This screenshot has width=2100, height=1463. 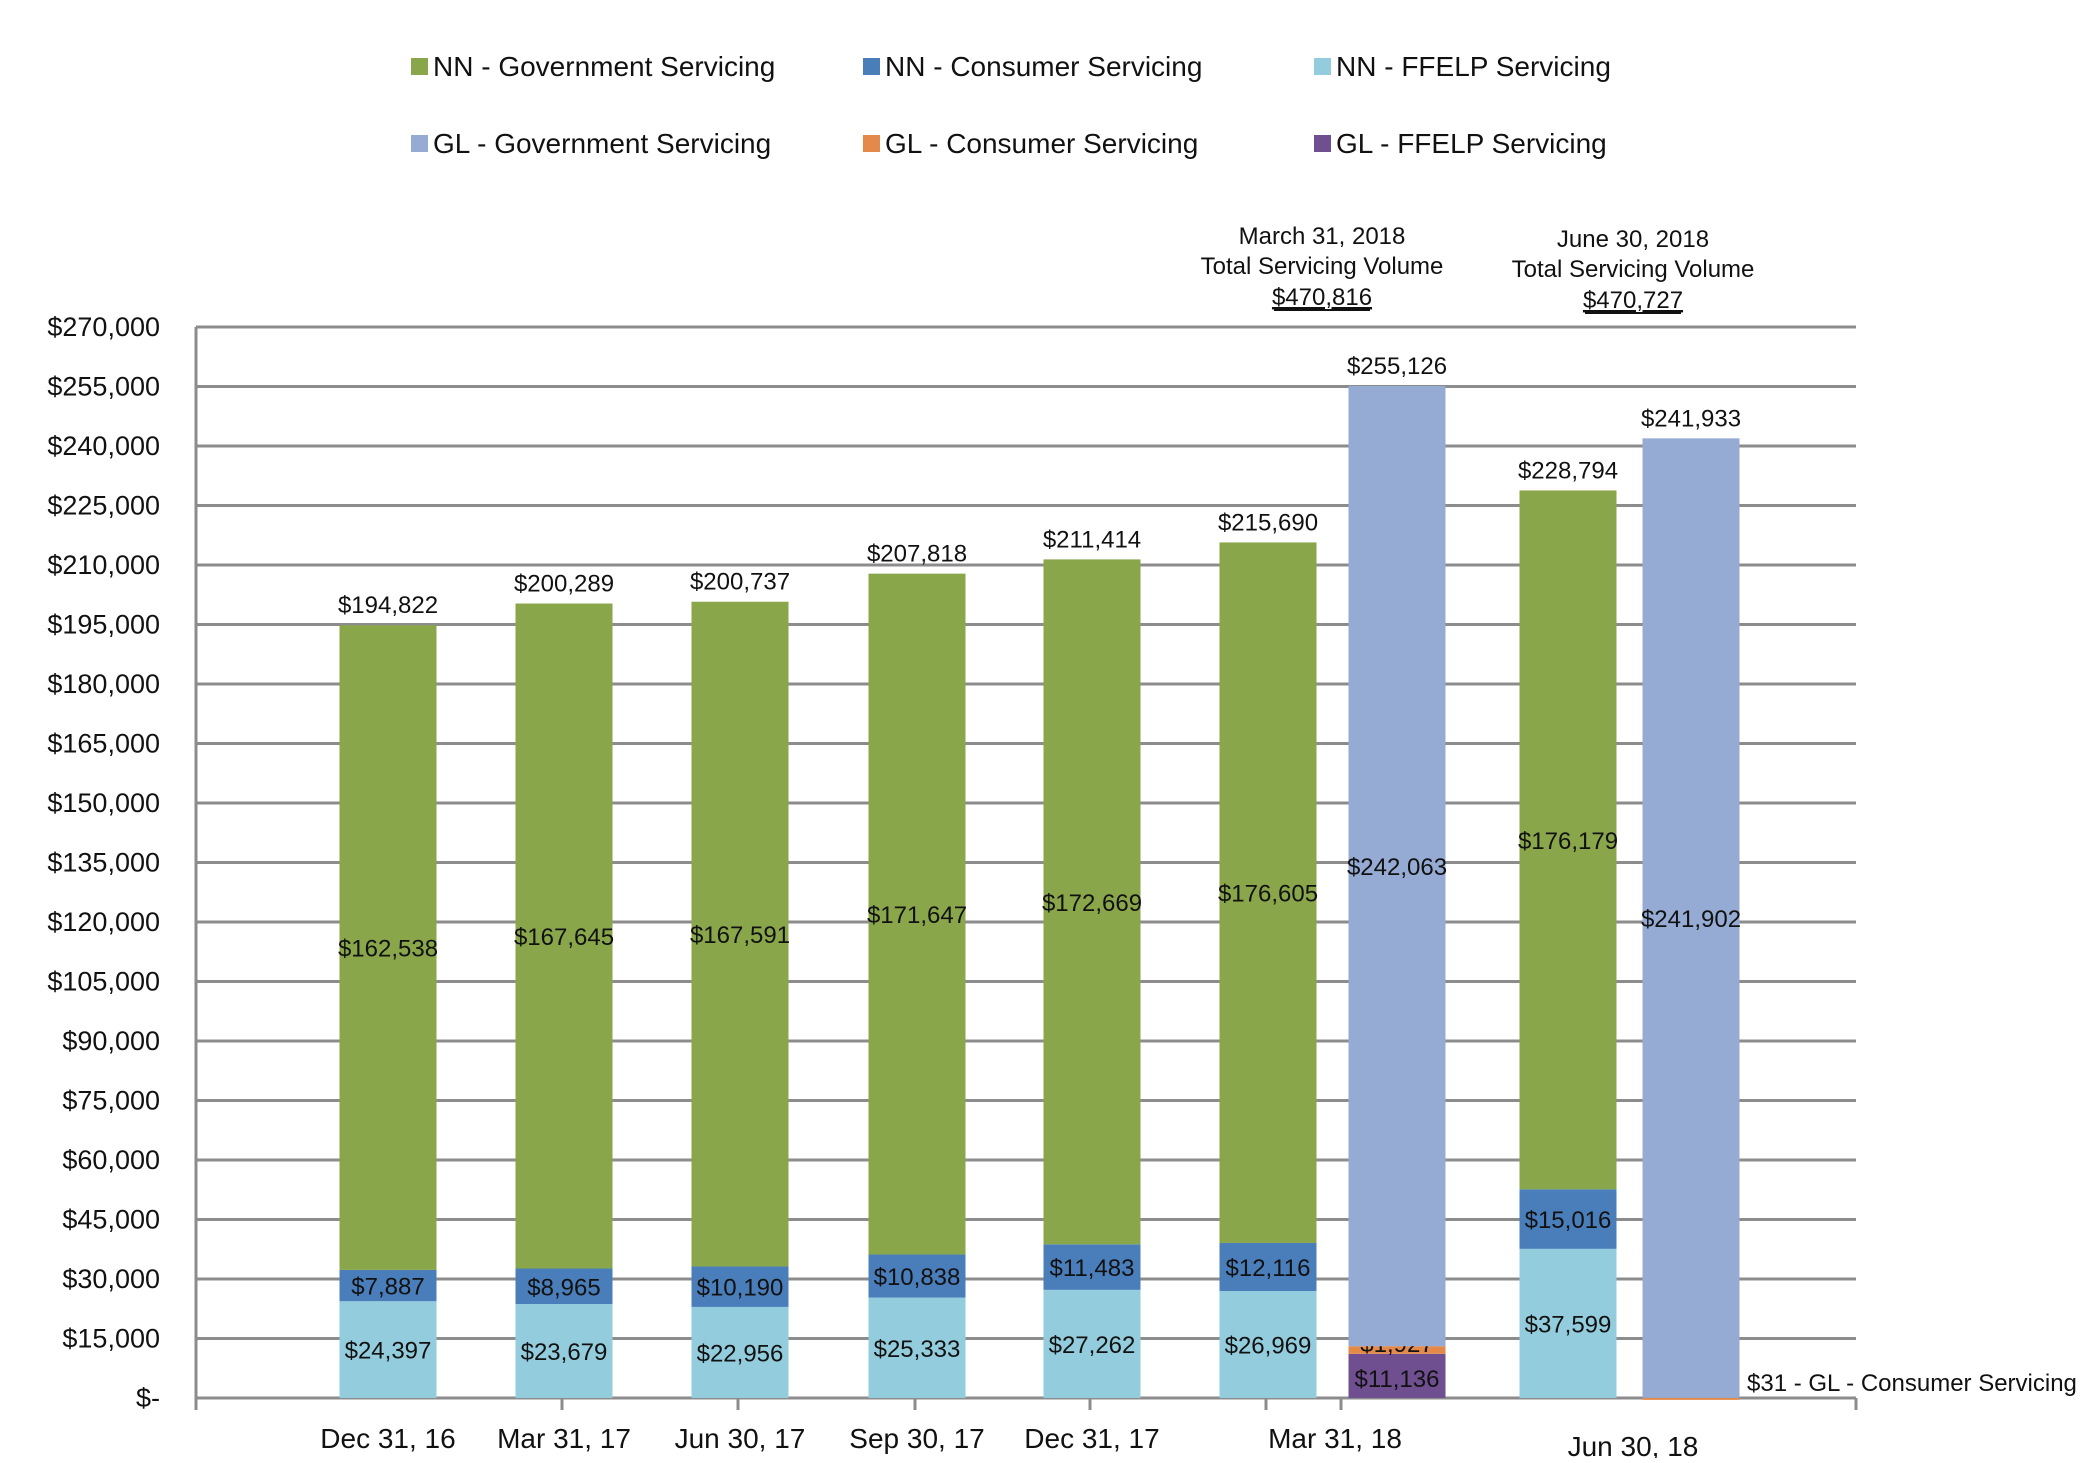 I want to click on side-note: $31 - GL - Consumer Servicing, so click(x=1912, y=1383).